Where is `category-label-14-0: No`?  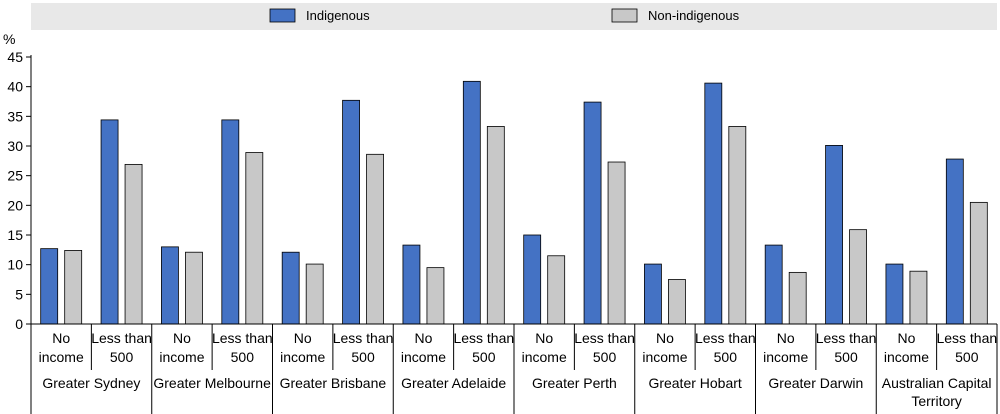 category-label-14-0: No is located at coordinates (906, 338).